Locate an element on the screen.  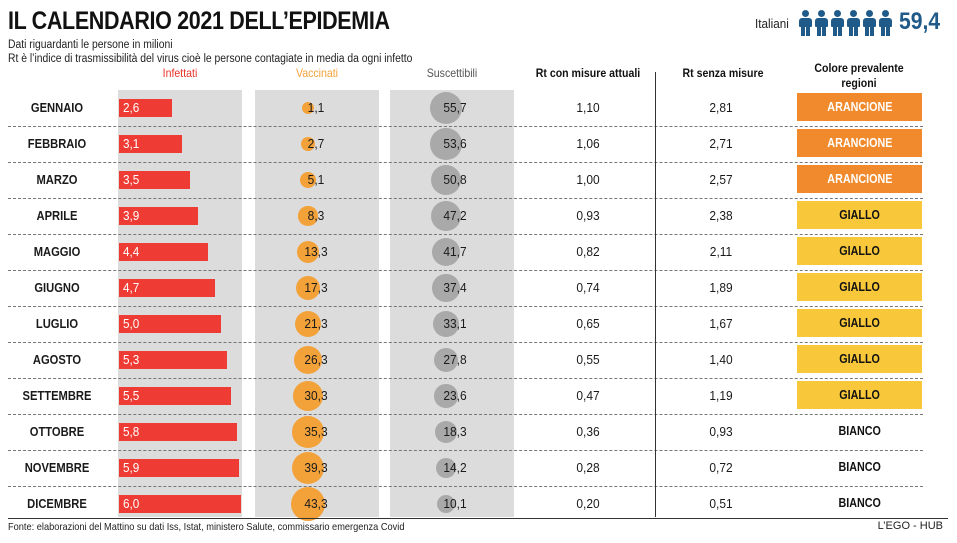
rt-senza-value: 2,71 is located at coordinates (721, 143).